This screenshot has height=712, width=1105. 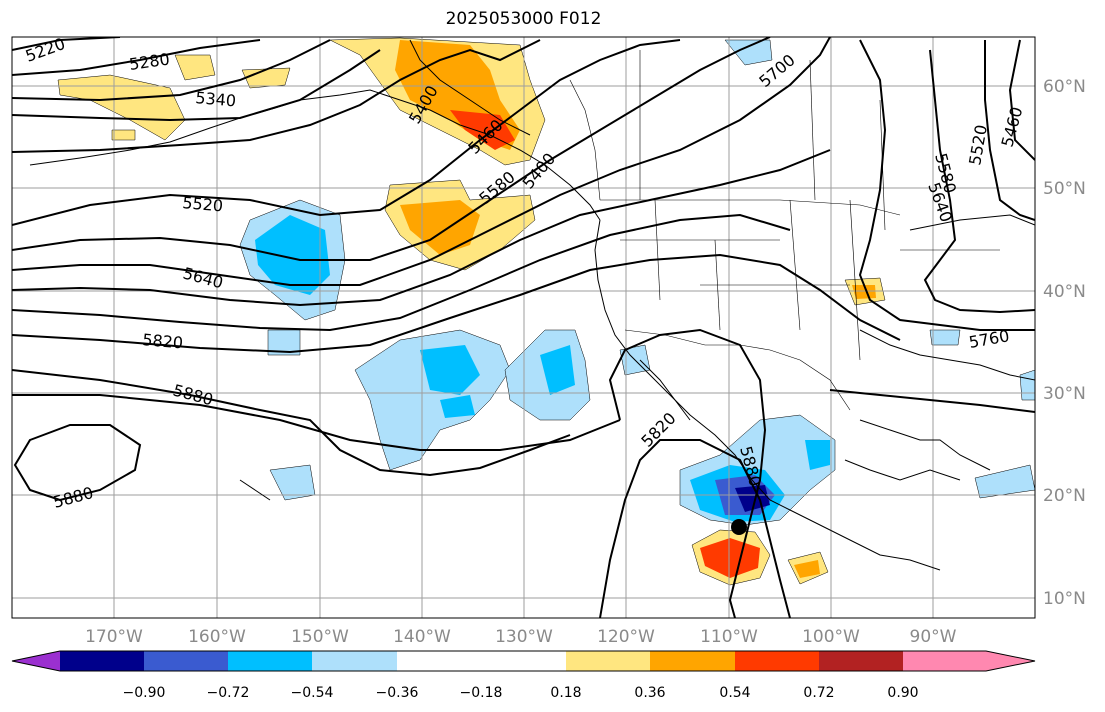 What do you see at coordinates (524, 637) in the screenshot?
I see `lon-tick: 130°W` at bounding box center [524, 637].